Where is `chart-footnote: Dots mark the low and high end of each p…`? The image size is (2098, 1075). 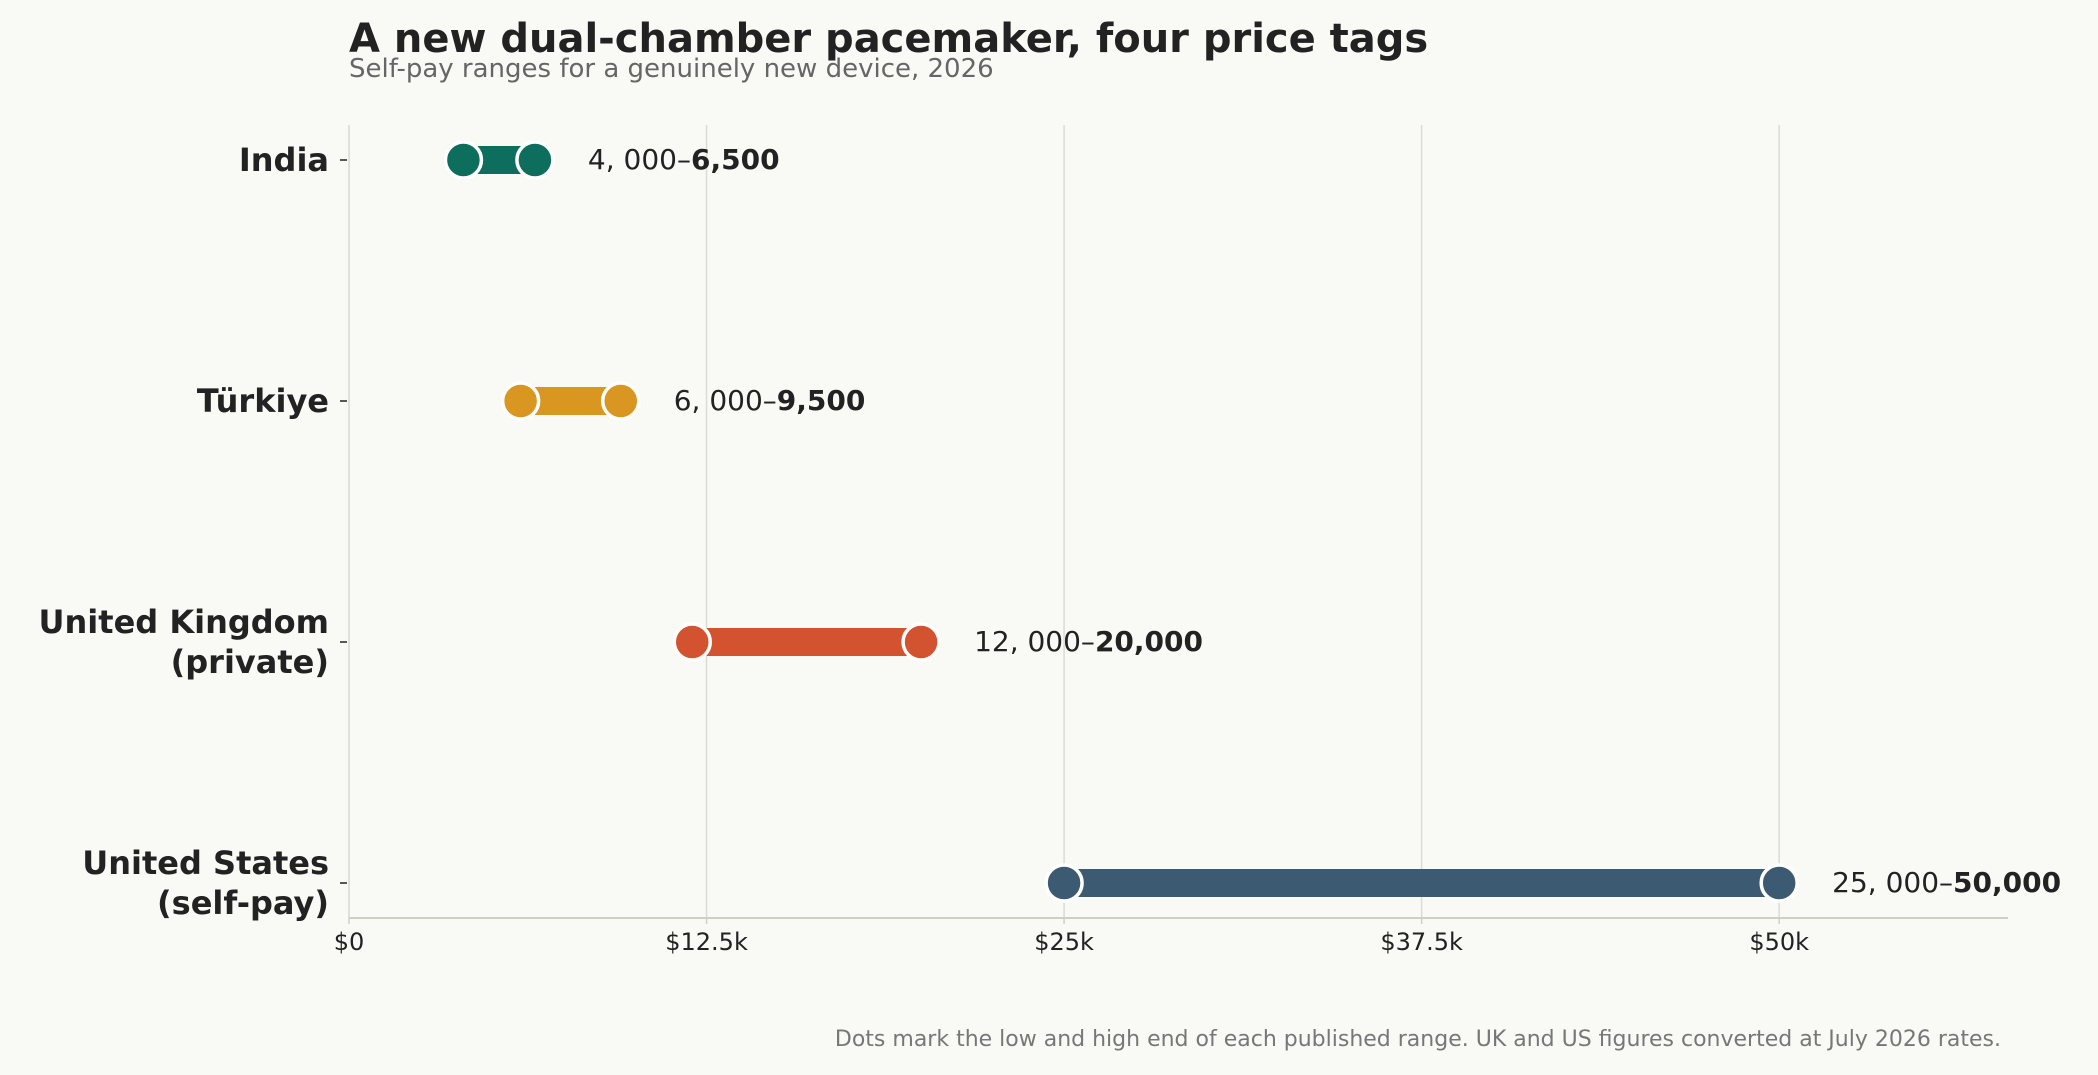
chart-footnote: Dots mark the low and high end of each p… is located at coordinates (1418, 1039).